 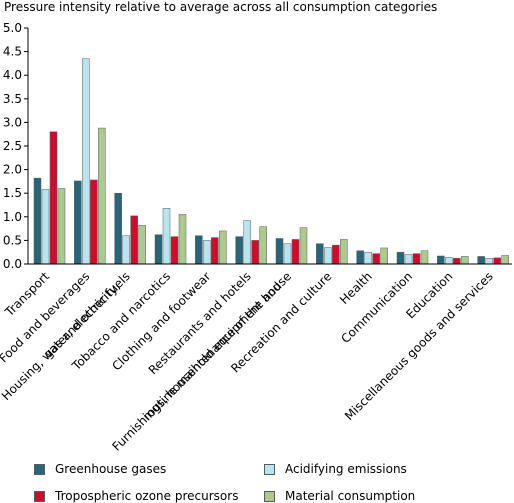 What do you see at coordinates (12, 217) in the screenshot?
I see `y-tick-label: 1.0` at bounding box center [12, 217].